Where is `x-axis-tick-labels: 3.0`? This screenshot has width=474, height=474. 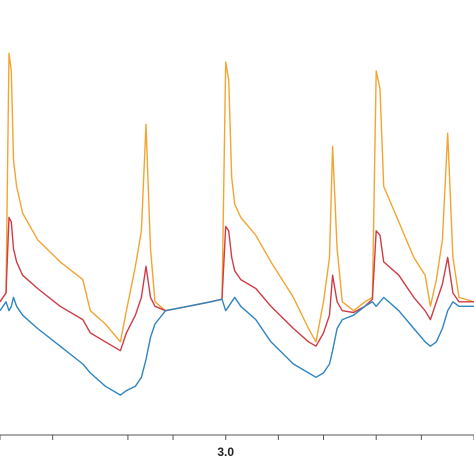 x-axis-tick-labels: 3.0 is located at coordinates (225, 452).